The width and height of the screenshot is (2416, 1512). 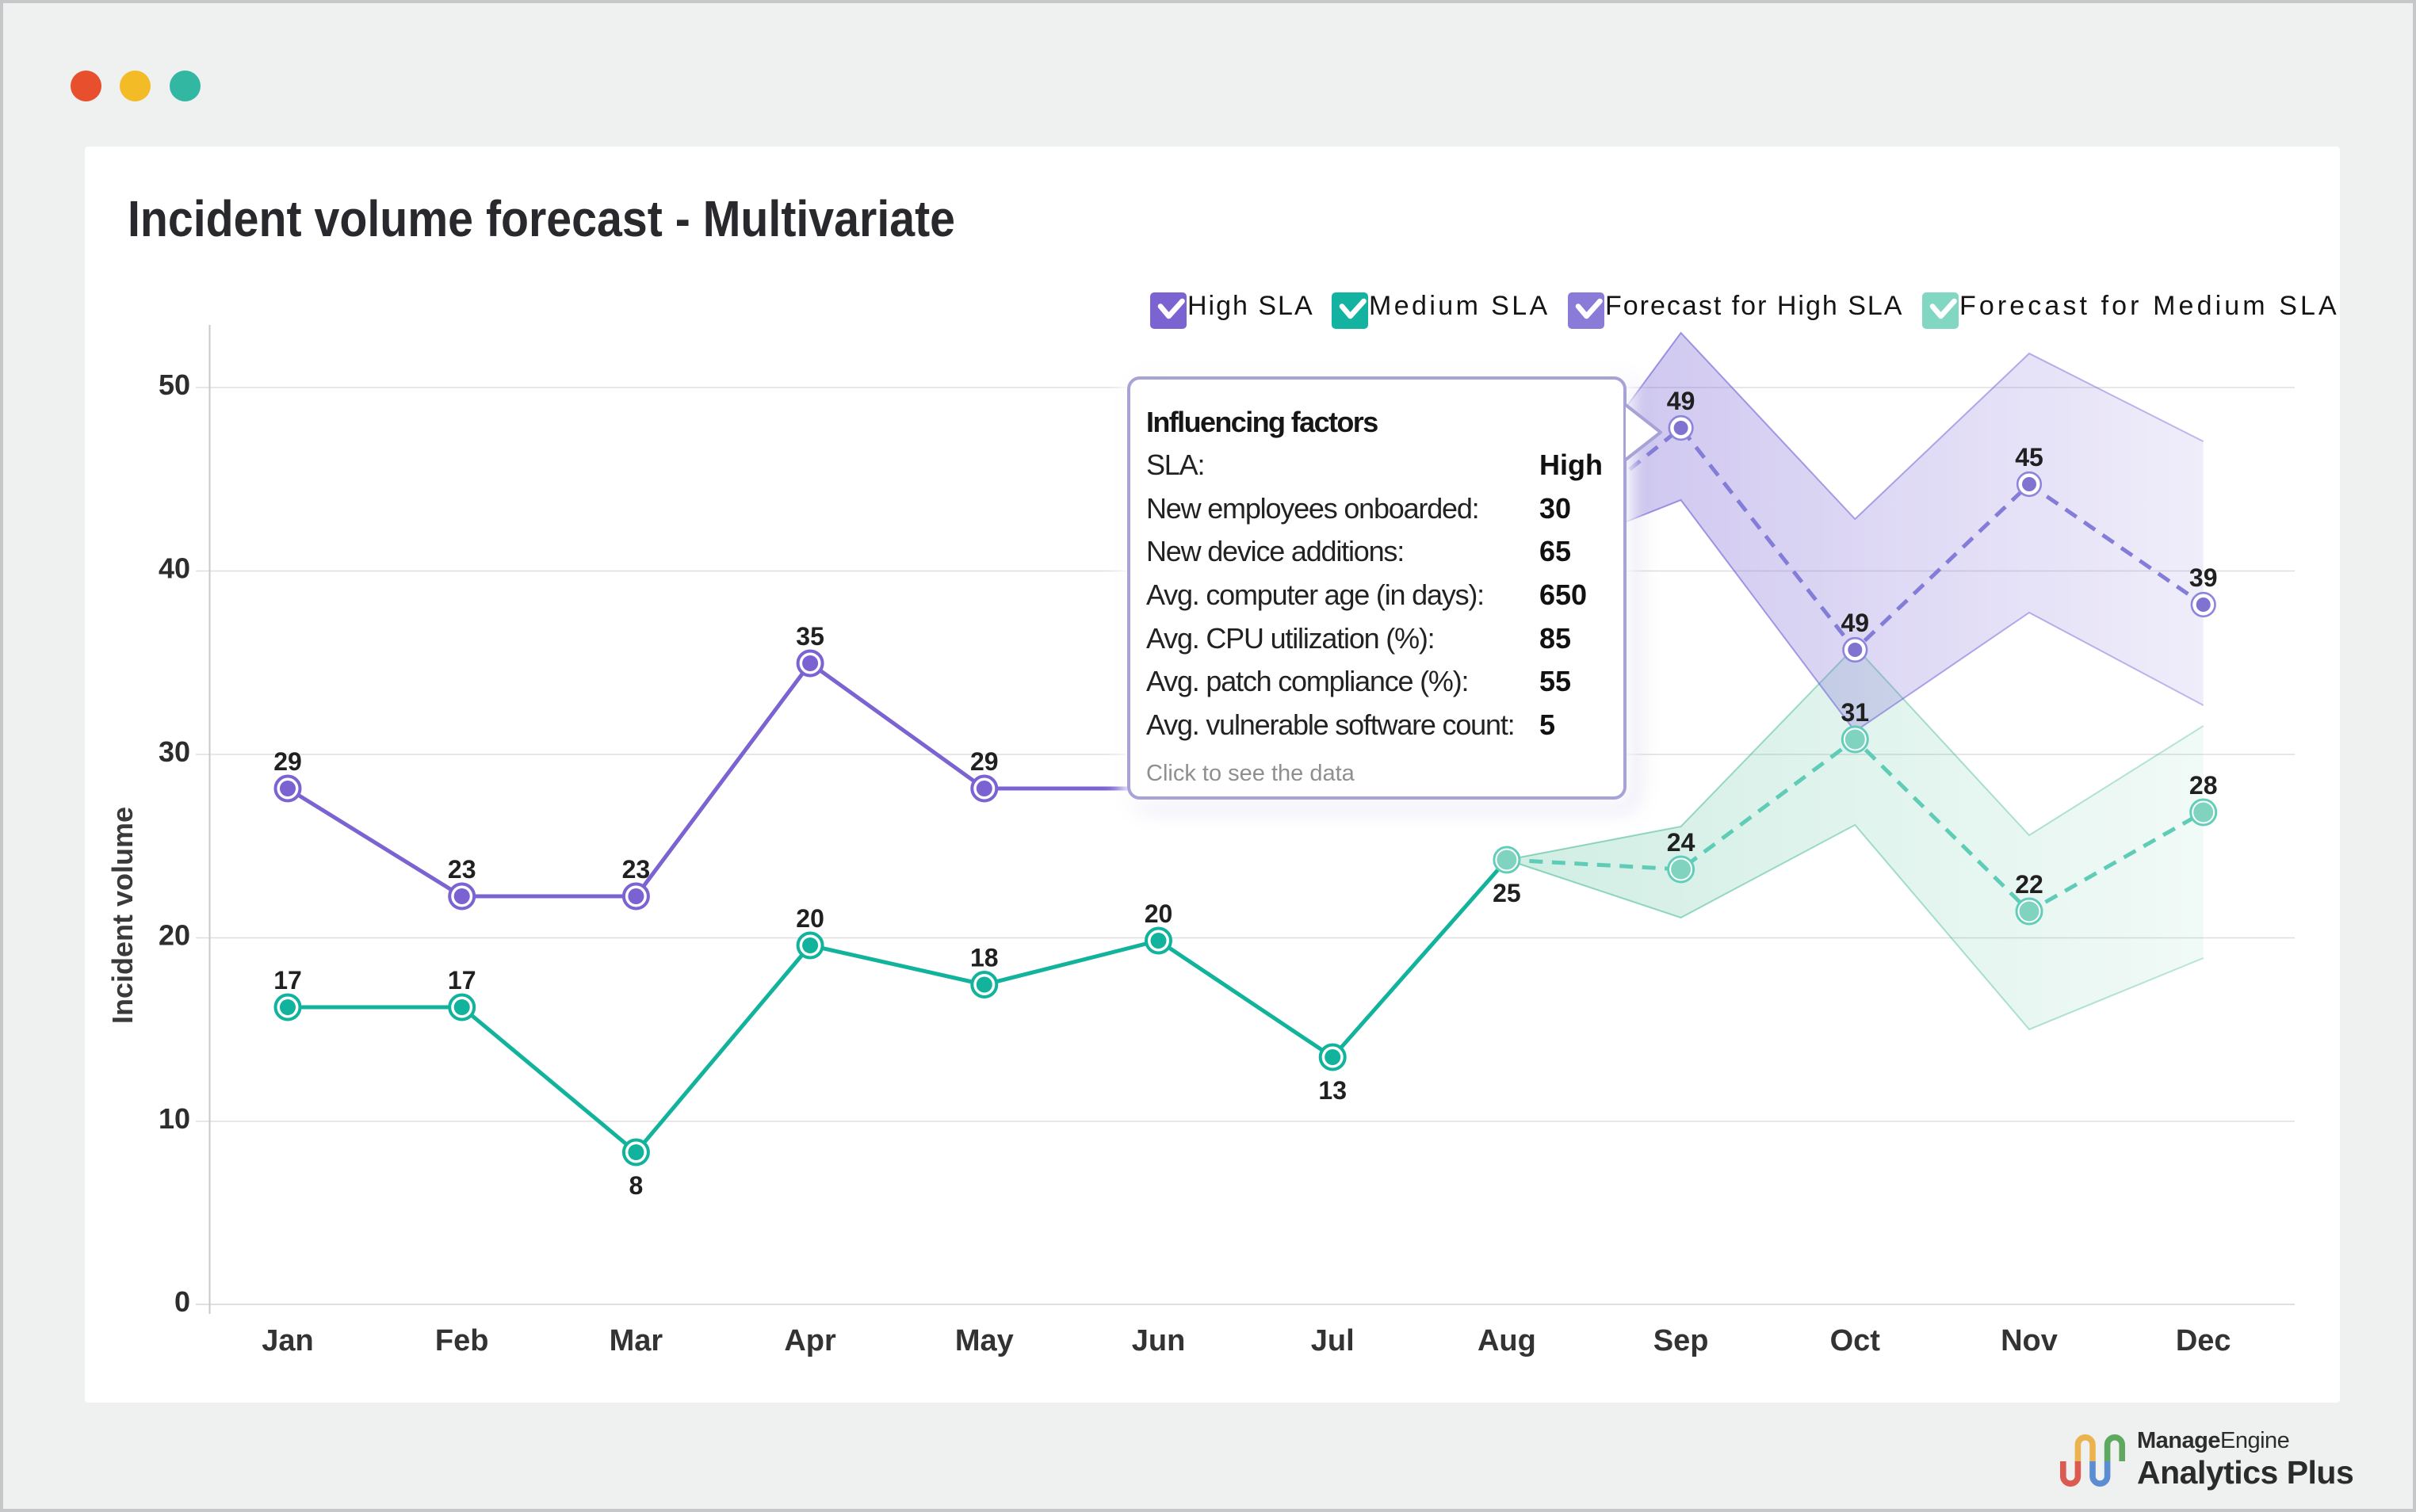 What do you see at coordinates (810, 1340) in the screenshot?
I see `svg-text: Apr` at bounding box center [810, 1340].